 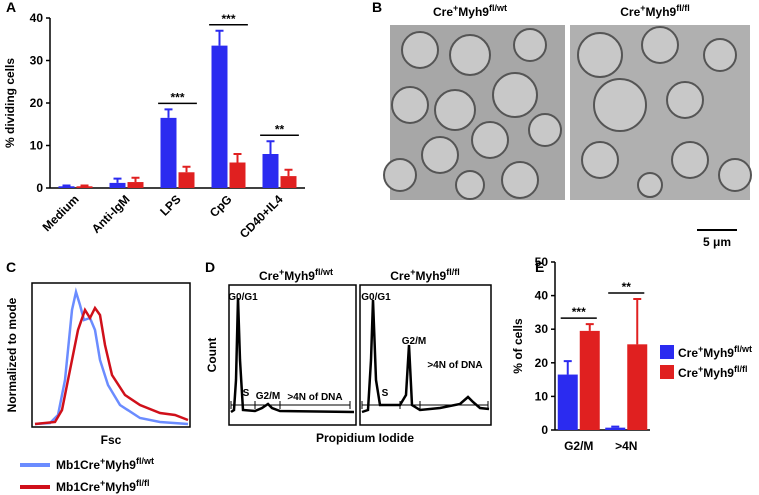 What do you see at coordinates (377, 7) in the screenshot?
I see `panel-label: B` at bounding box center [377, 7].